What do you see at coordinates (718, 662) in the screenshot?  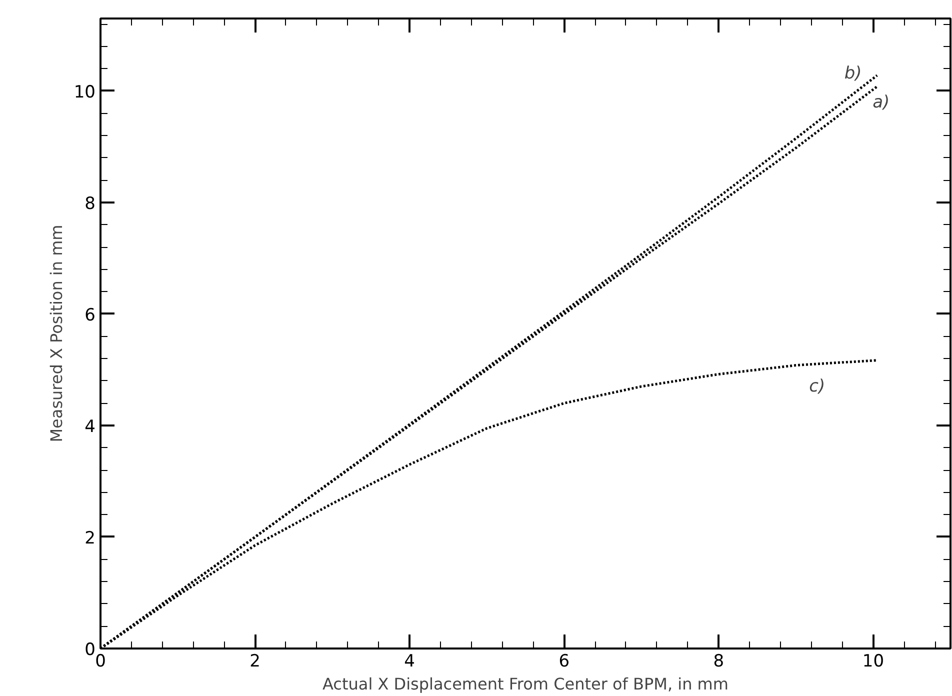 I see `x-tick-label: 8` at bounding box center [718, 662].